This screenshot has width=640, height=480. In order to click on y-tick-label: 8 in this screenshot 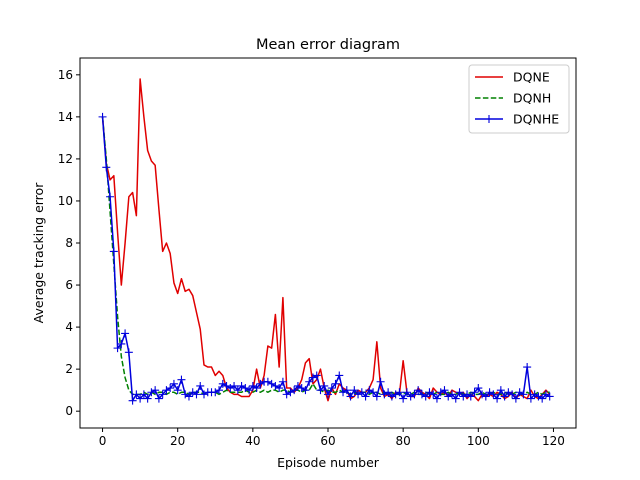, I will do `click(69, 243)`.